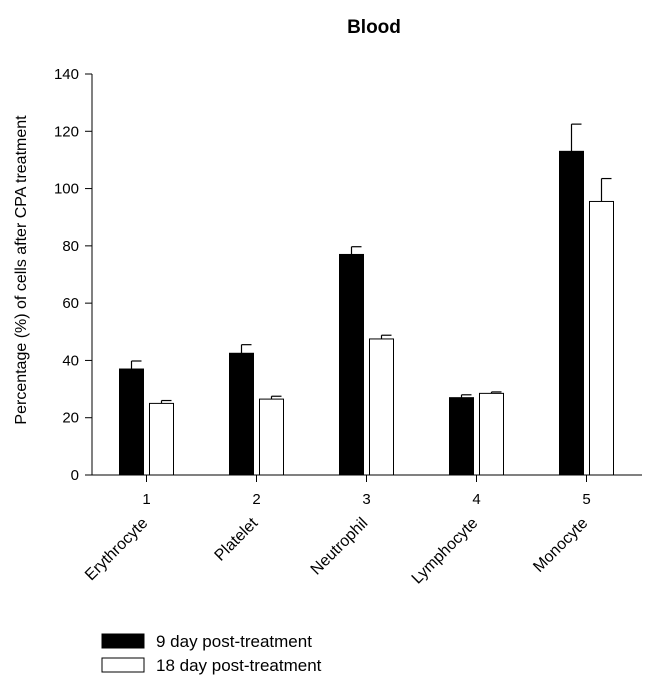  Describe the element at coordinates (75, 475) in the screenshot. I see `y-tick-label: 0` at that location.